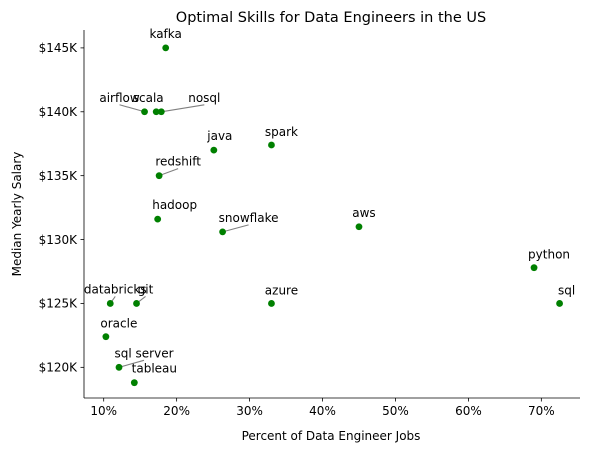 This screenshot has height=453, width=589. Describe the element at coordinates (204, 98) in the screenshot. I see `label-nosql: nosql` at that location.